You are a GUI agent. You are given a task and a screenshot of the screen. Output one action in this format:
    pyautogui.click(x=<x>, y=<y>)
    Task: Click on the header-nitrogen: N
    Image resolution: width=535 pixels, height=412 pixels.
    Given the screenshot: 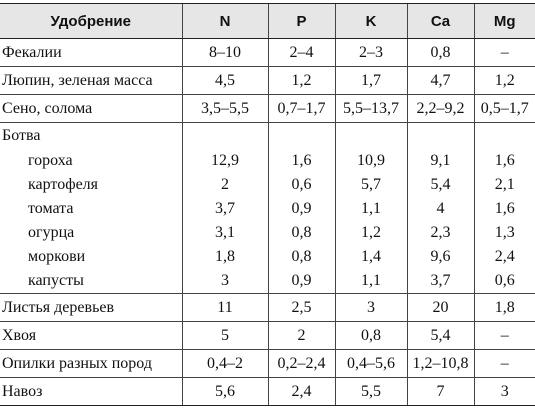 What is the action you would take?
    pyautogui.click(x=224, y=21)
    